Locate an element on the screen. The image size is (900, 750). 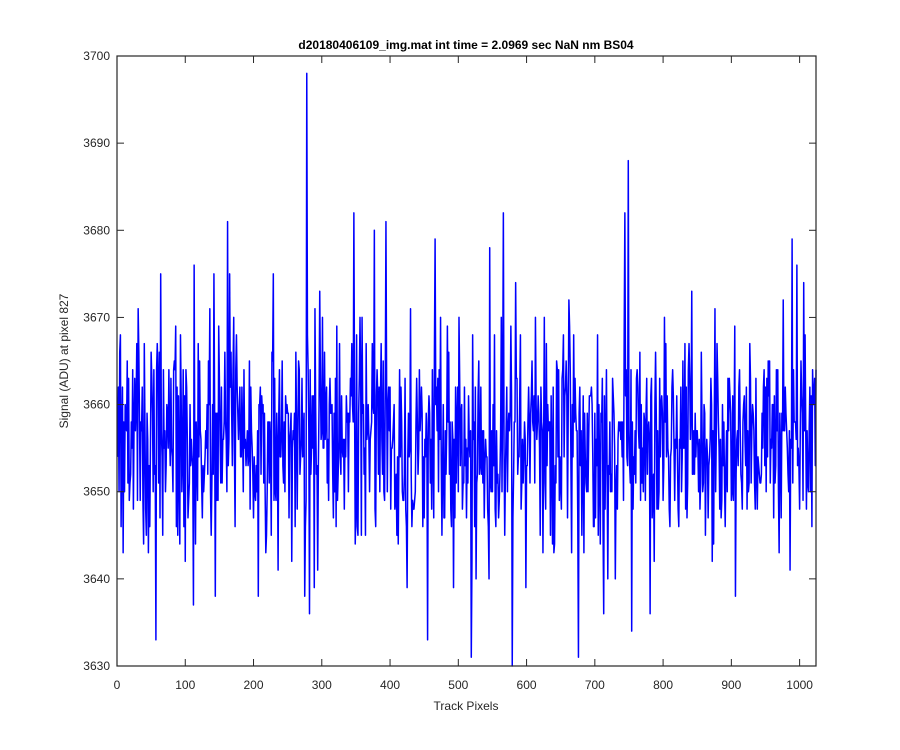
x-tick-label: 300 is located at coordinates (322, 685).